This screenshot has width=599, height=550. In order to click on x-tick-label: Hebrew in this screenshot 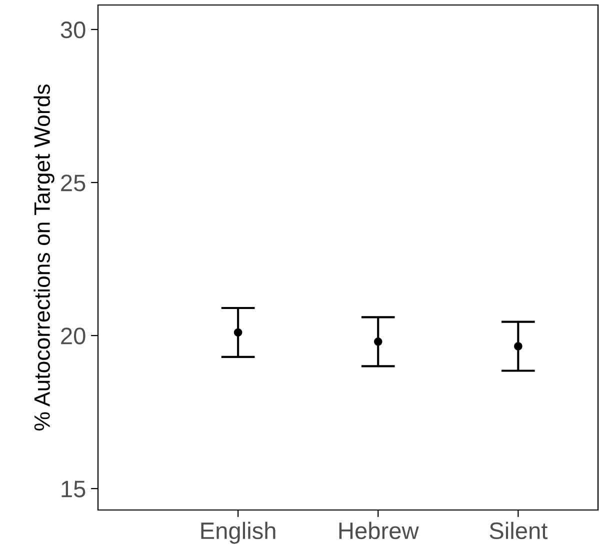, I will do `click(379, 531)`.